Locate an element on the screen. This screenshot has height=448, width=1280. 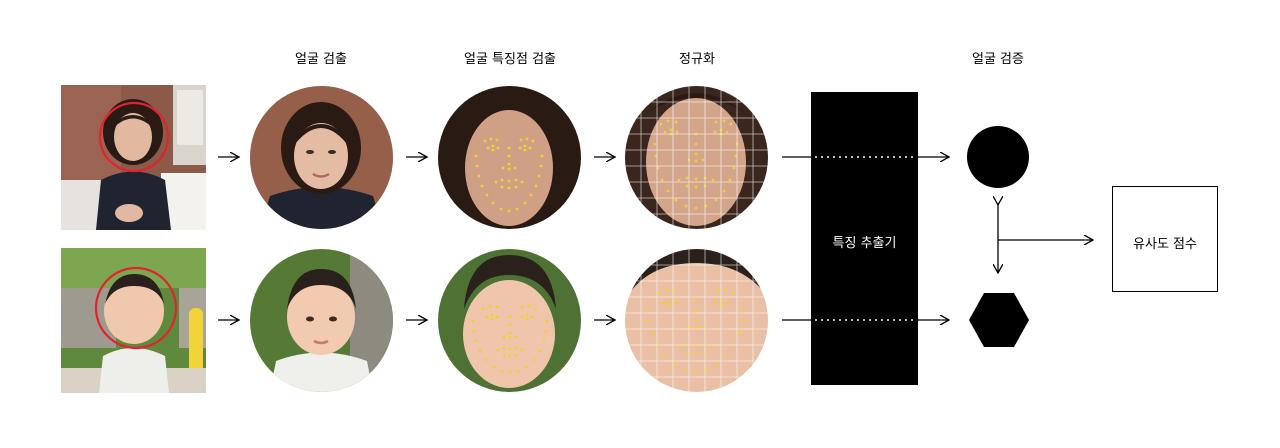
circle-embedding-icon is located at coordinates (998, 157).